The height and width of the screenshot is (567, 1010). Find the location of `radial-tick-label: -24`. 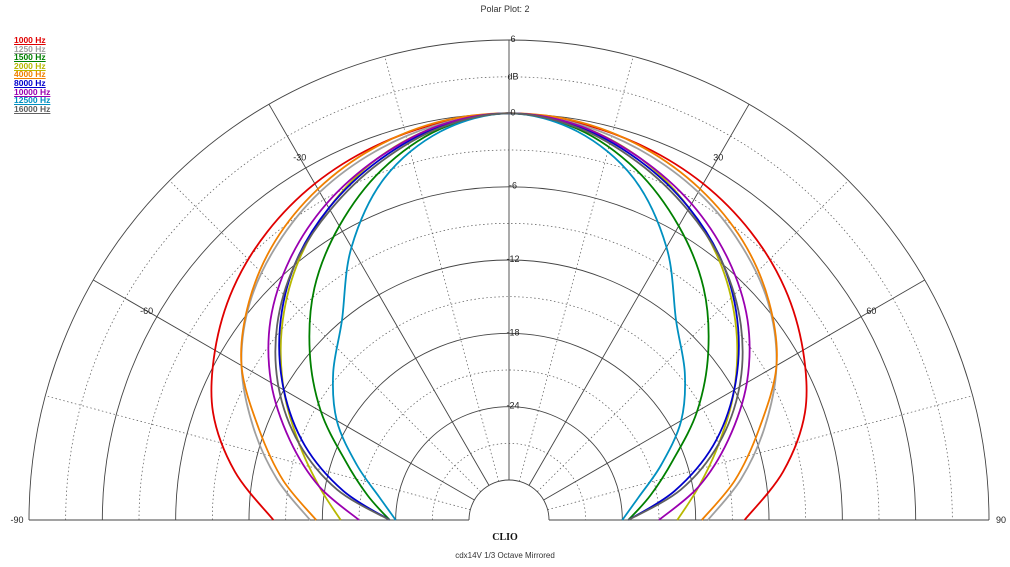

radial-tick-label: -24 is located at coordinates (512, 406).